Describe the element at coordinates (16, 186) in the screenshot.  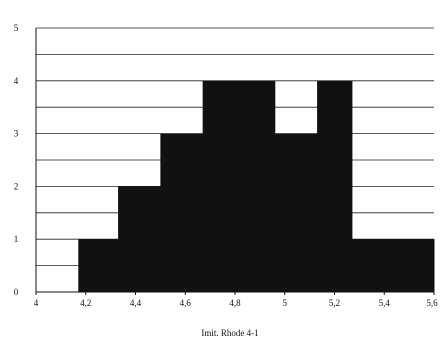
I see `y-tick-label: 2` at that location.